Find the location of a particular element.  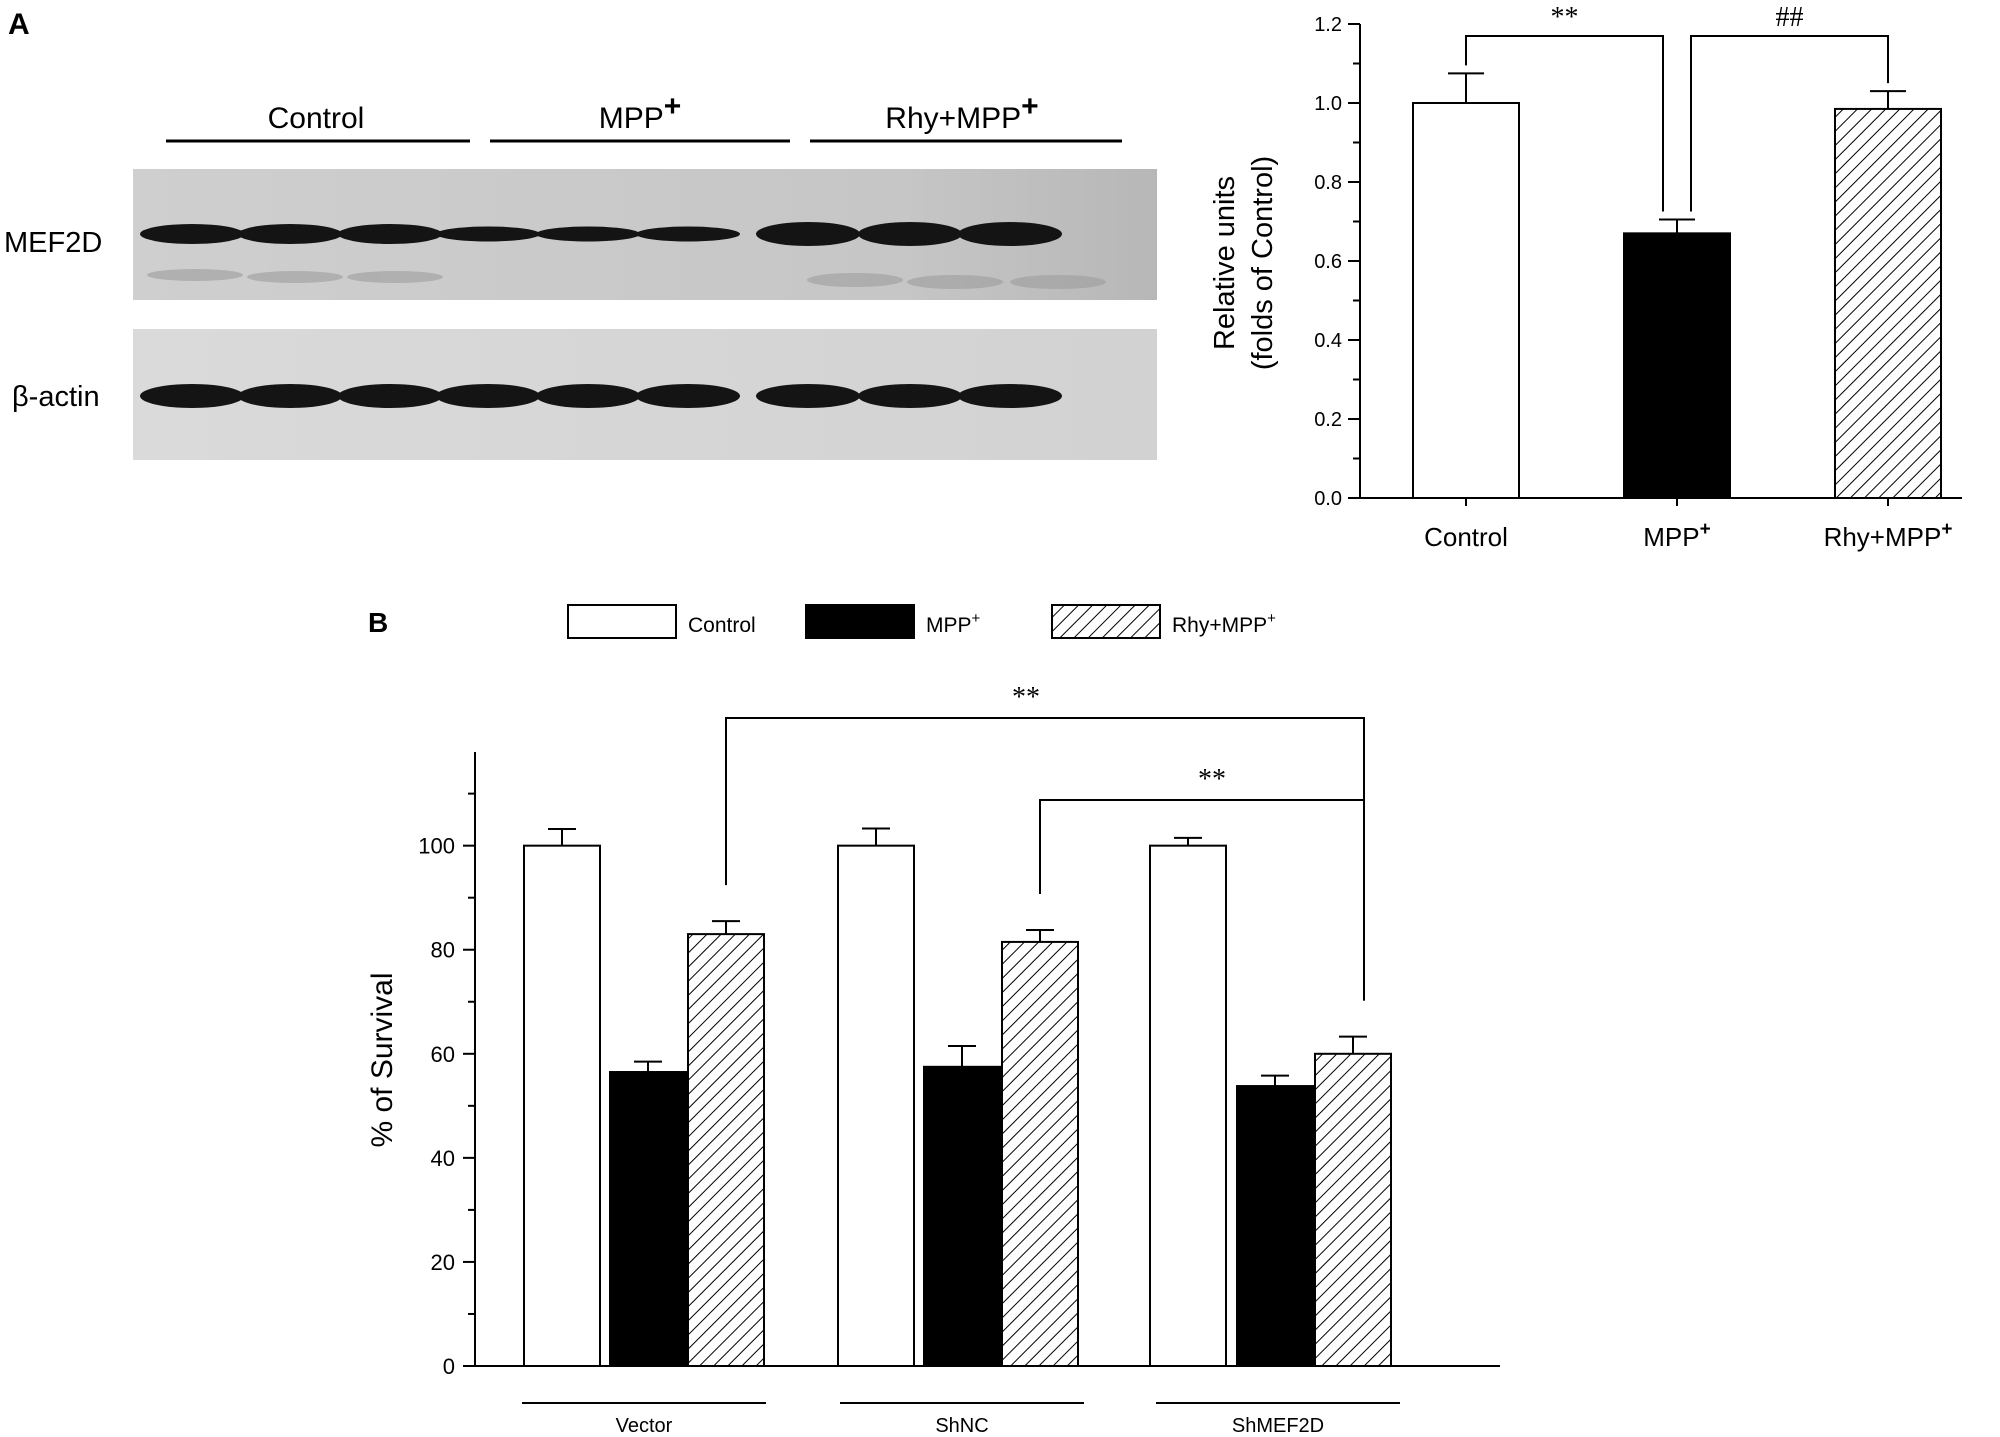

western-blot: Control MPP+ Rhy+MPP+ MEF2D β-actin is located at coordinates (580, 275).